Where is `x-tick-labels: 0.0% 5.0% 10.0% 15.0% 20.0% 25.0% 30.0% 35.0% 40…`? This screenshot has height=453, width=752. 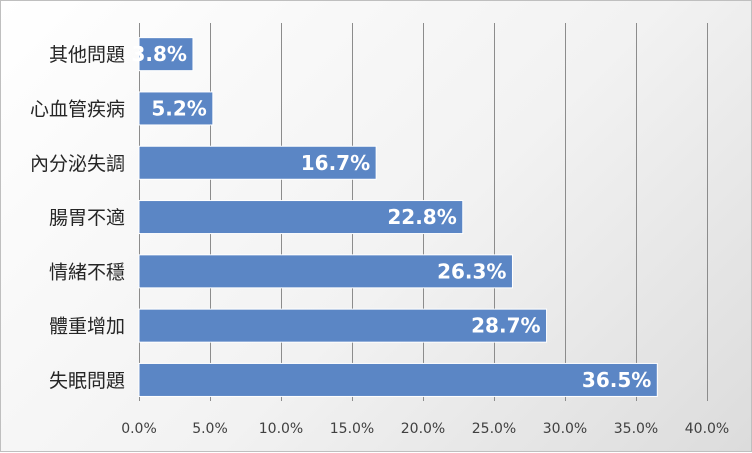 x-tick-labels: 0.0% 5.0% 10.0% 15.0% 20.0% 25.0% 30.0% 35.0% 40… is located at coordinates (425, 429).